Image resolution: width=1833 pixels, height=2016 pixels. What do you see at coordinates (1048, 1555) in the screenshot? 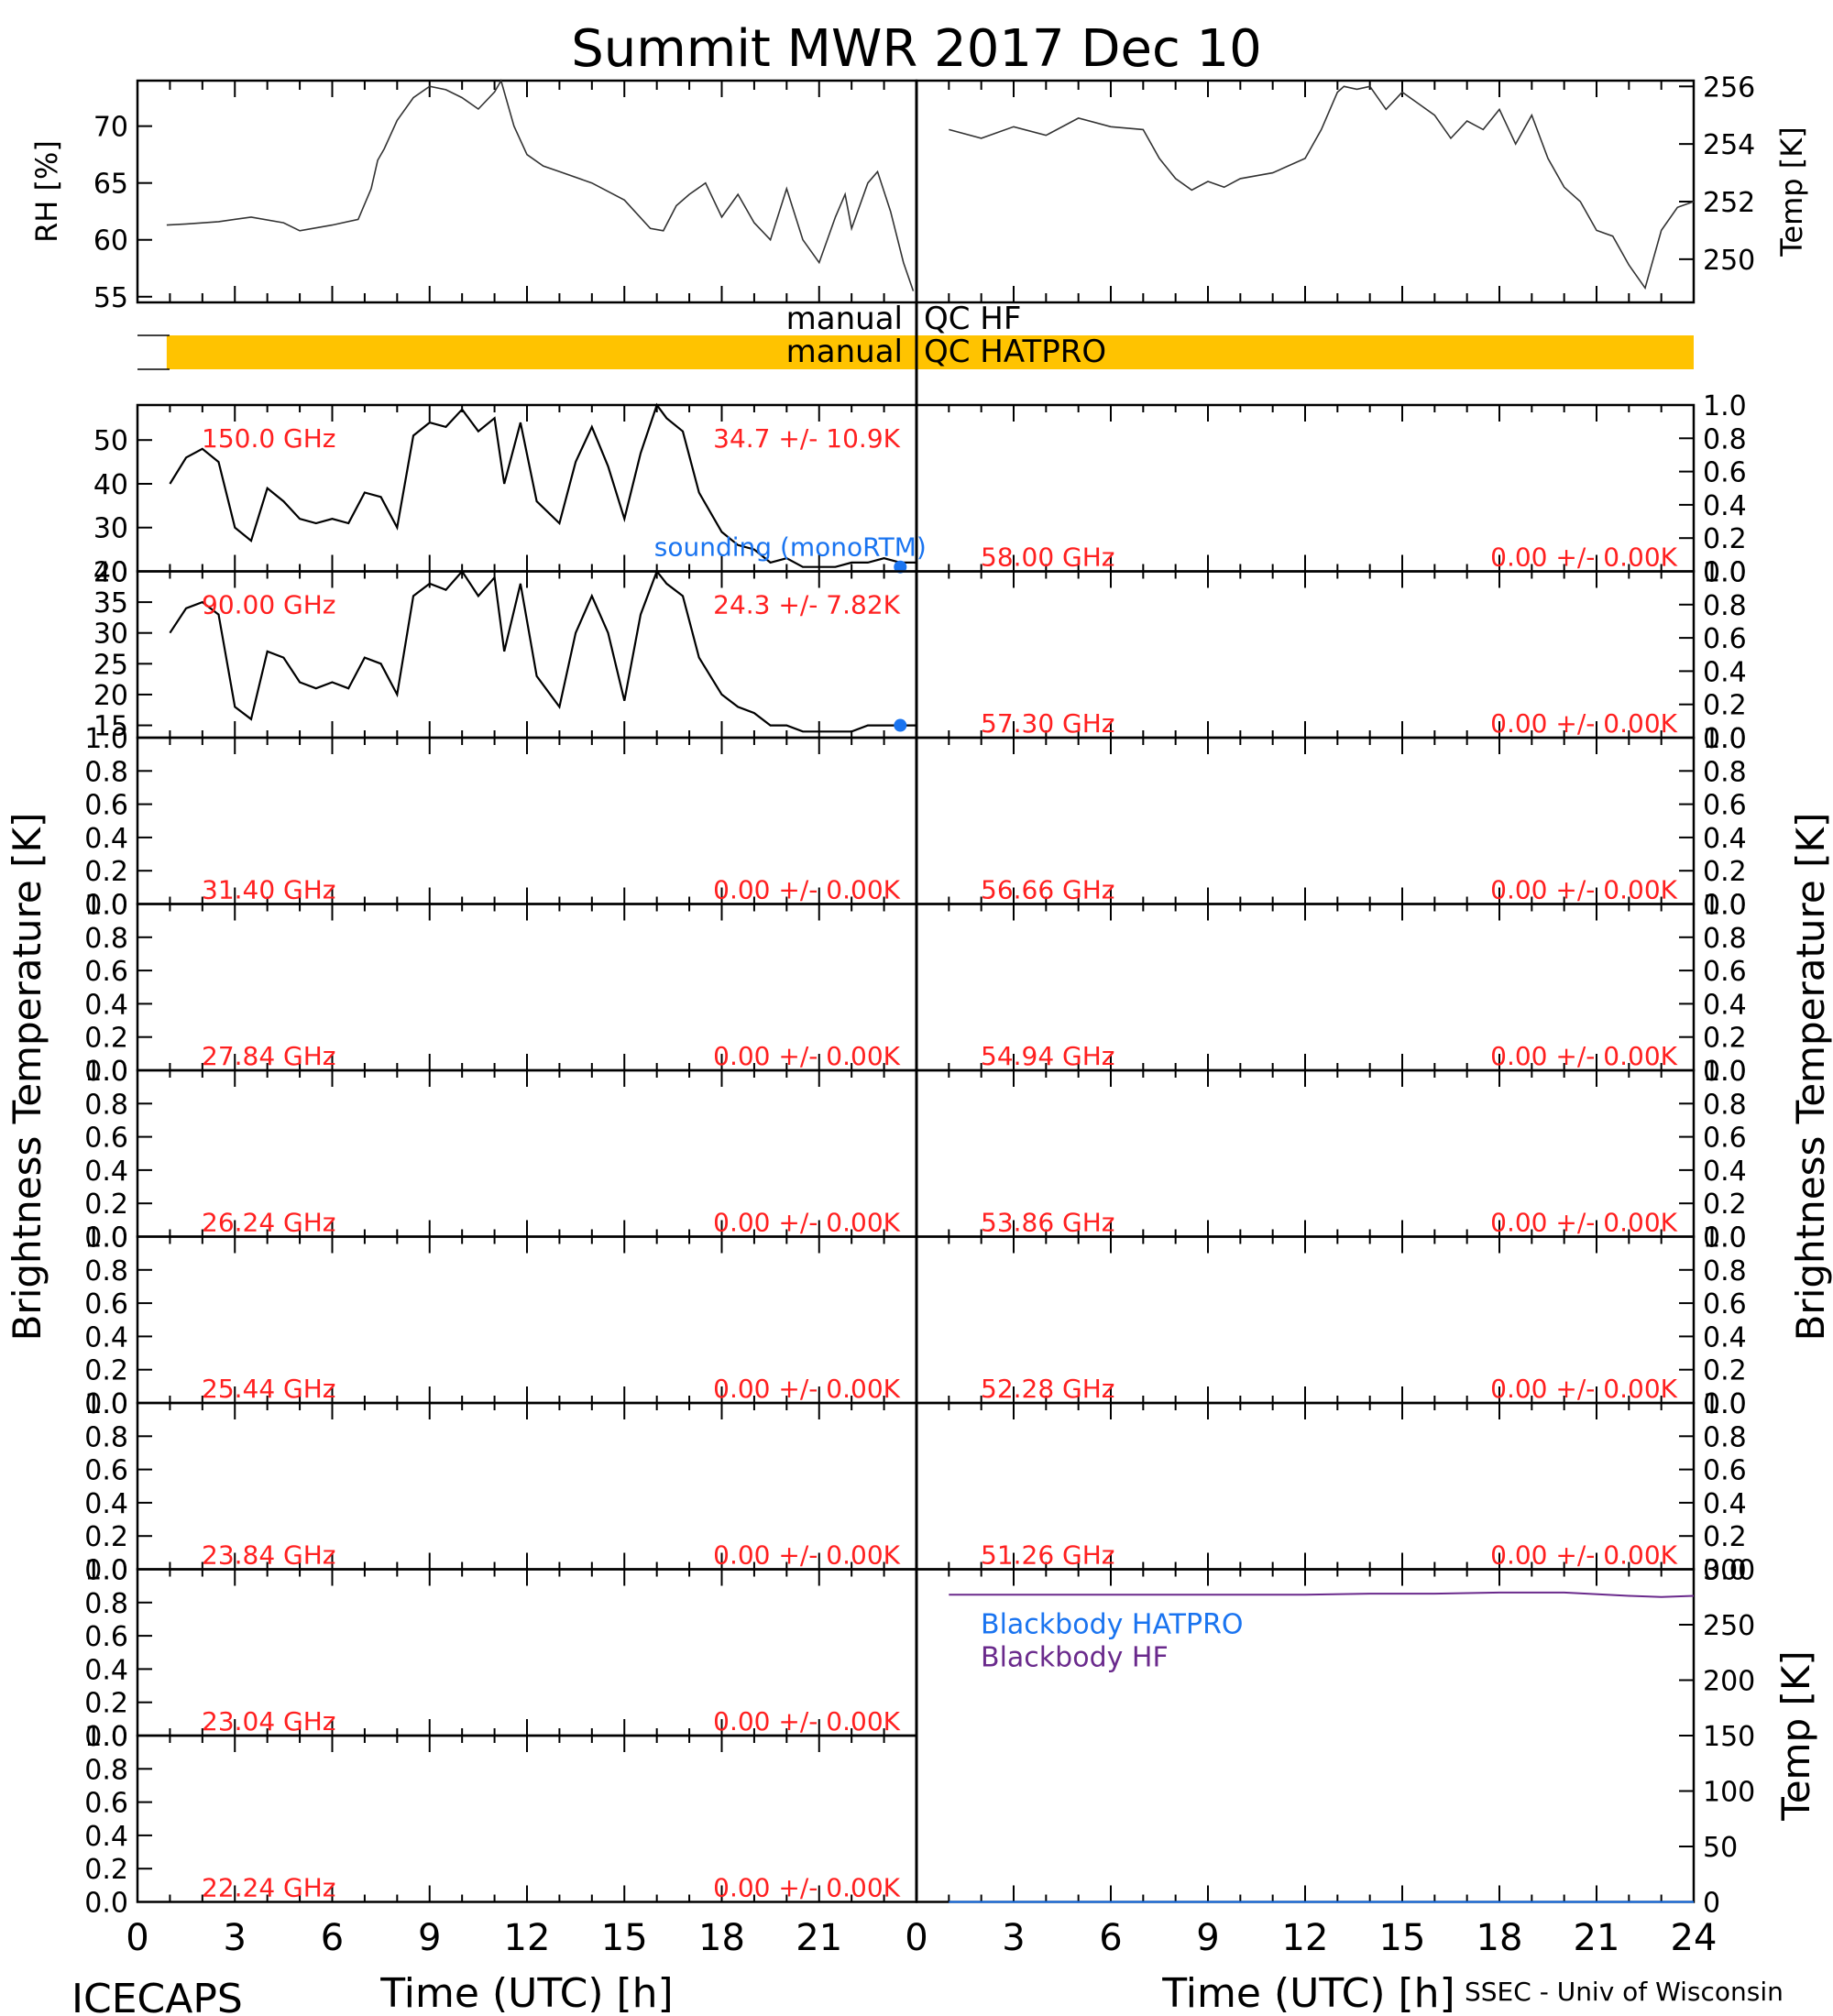
I see `channel-frequency: 51.26 GHz` at bounding box center [1048, 1555].